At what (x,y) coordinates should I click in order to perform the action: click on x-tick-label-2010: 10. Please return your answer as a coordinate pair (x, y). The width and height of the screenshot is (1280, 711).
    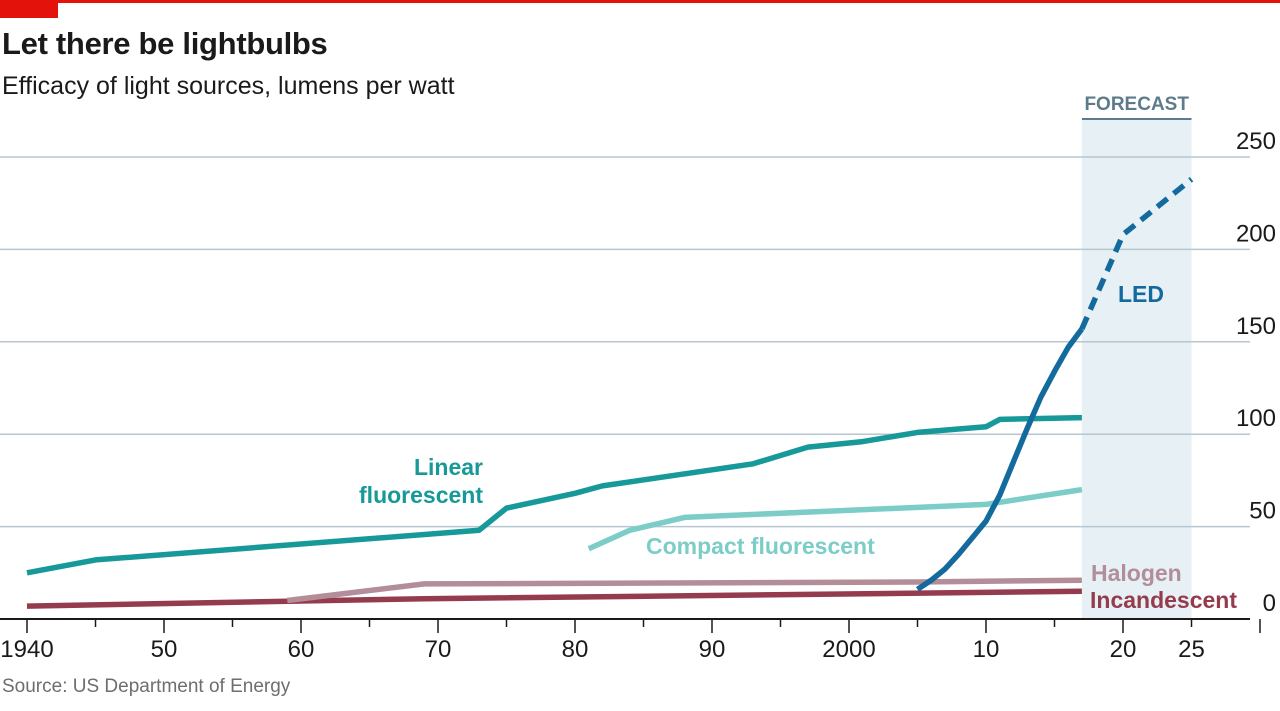
    Looking at the image, I should click on (986, 649).